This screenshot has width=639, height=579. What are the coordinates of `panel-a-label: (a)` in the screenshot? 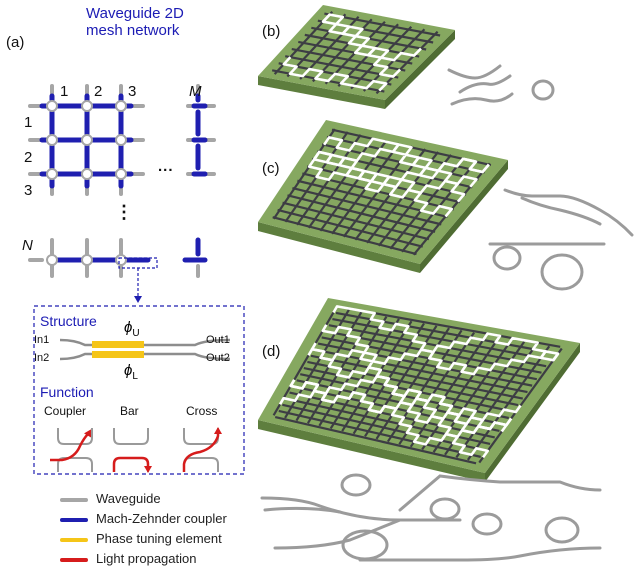 It's located at (15, 42).